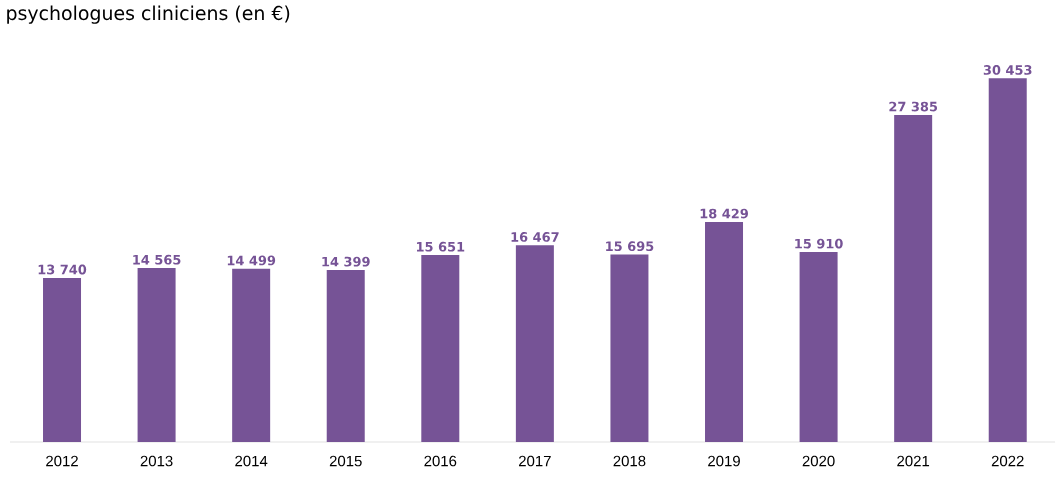 This screenshot has width=1059, height=488. I want to click on data-label: 18 429, so click(724, 213).